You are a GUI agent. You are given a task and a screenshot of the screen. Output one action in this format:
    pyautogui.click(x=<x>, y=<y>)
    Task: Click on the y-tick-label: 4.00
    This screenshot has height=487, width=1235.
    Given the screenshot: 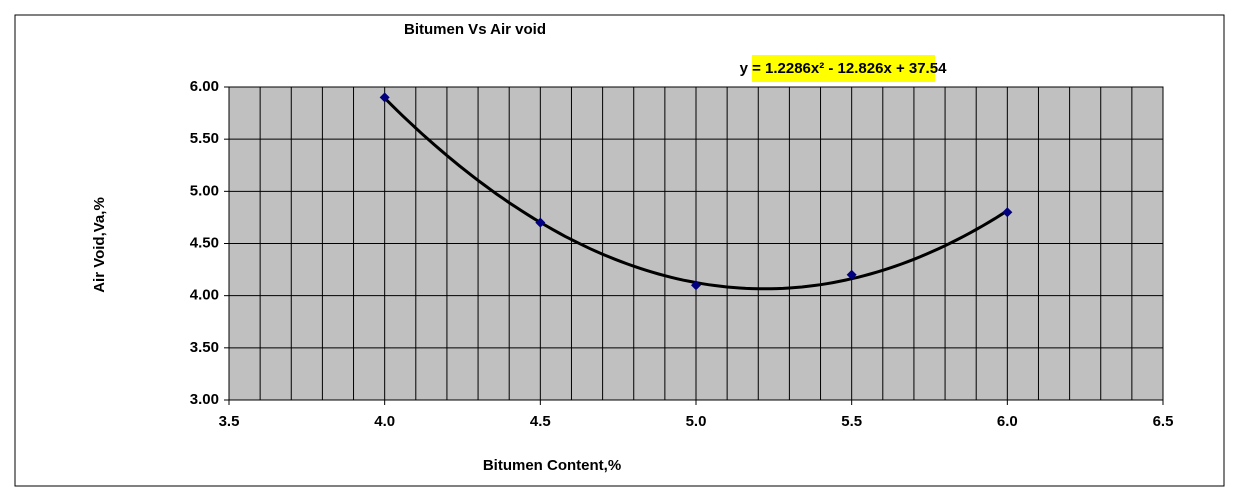 What is the action you would take?
    pyautogui.click(x=204, y=295)
    